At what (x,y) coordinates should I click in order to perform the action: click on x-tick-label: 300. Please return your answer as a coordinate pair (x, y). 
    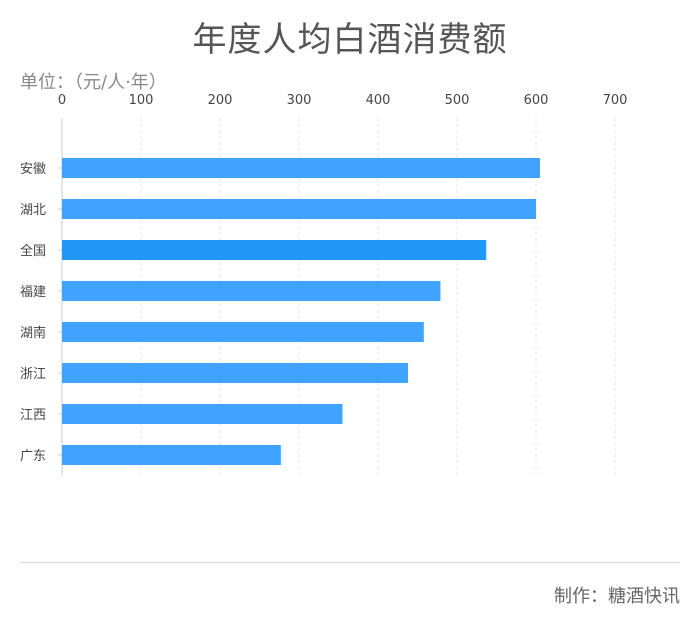
    Looking at the image, I should click on (299, 100).